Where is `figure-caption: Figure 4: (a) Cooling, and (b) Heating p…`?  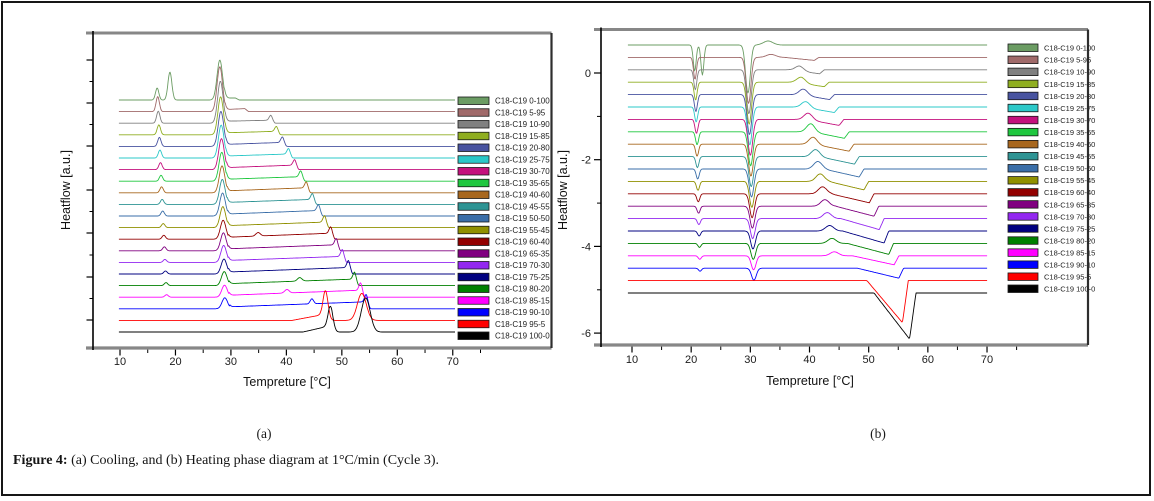 figure-caption: Figure 4: (a) Cooling, and (b) Heating p… is located at coordinates (226, 461).